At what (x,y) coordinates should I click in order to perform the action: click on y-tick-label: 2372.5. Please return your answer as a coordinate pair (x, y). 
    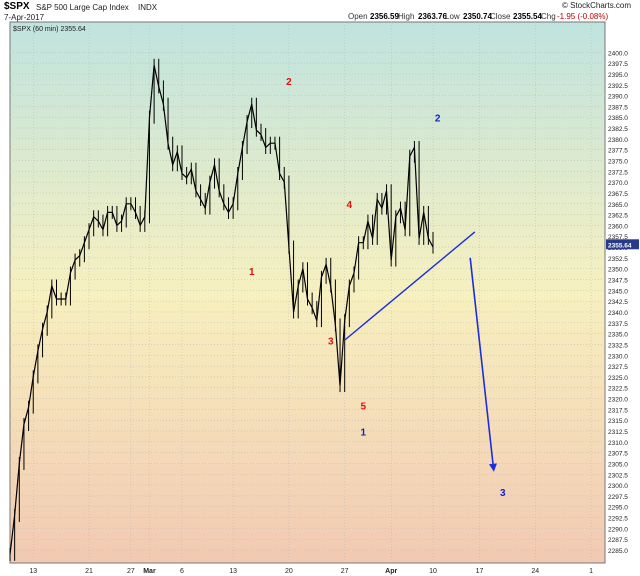
    Looking at the image, I should click on (618, 172).